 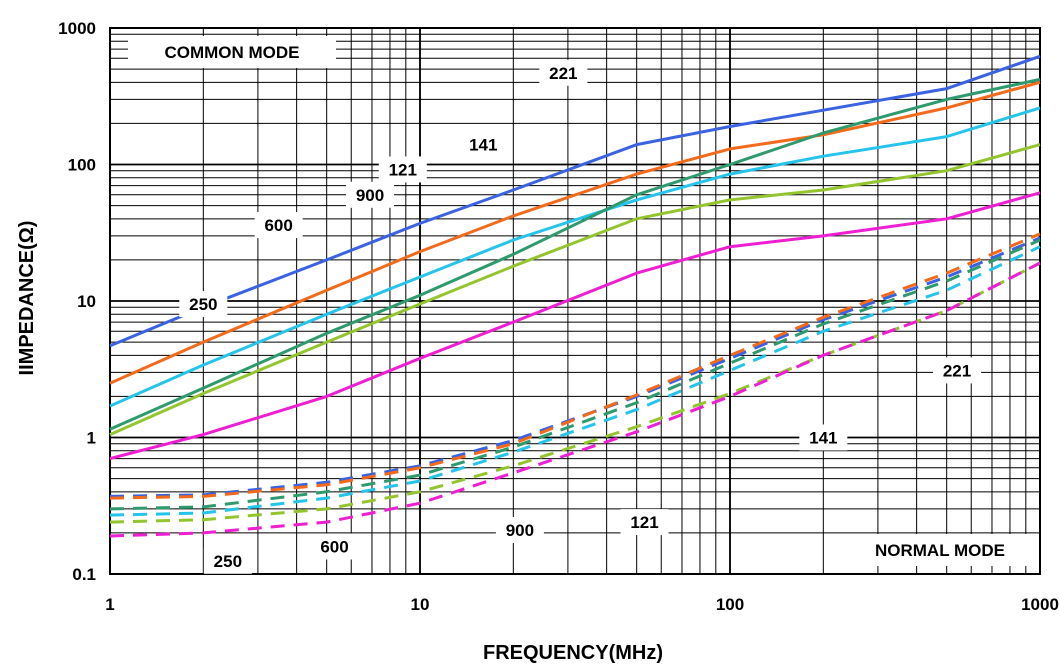 I want to click on svg-text: NORMAL MODE, so click(x=940, y=550).